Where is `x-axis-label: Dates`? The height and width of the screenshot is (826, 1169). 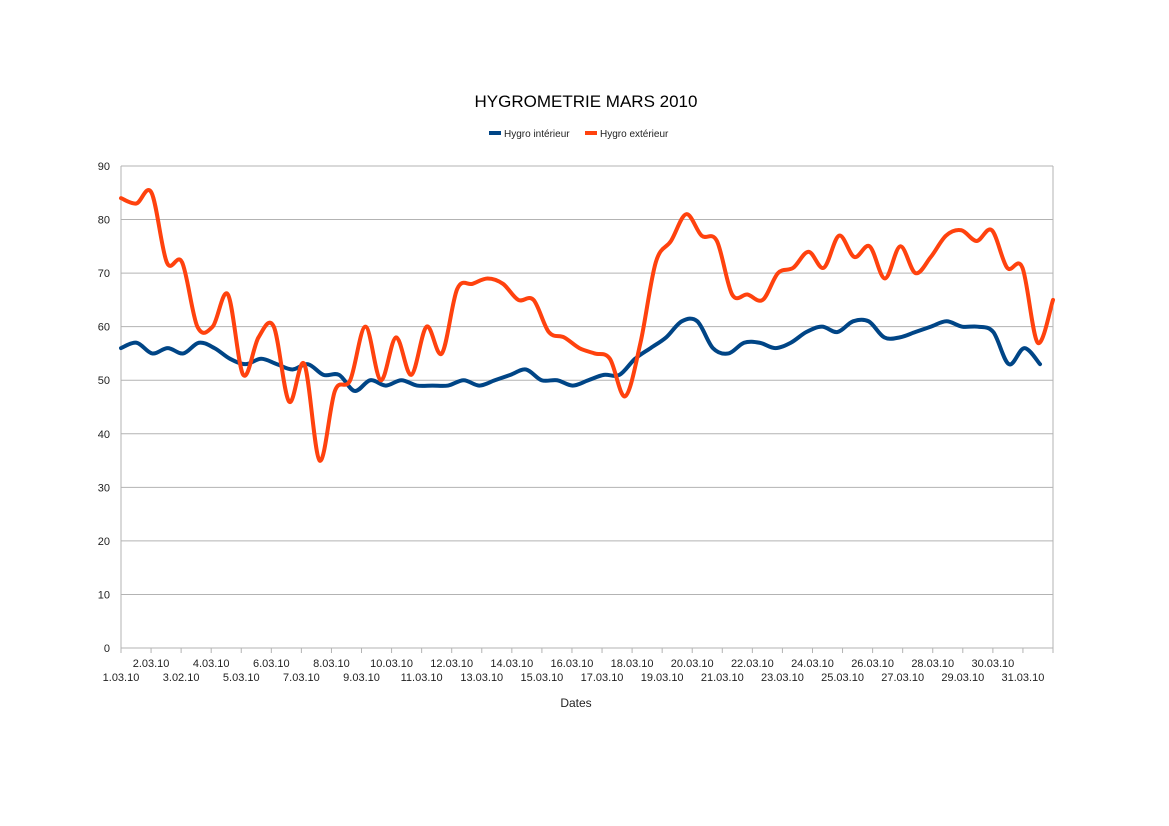
x-axis-label: Dates is located at coordinates (575, 703).